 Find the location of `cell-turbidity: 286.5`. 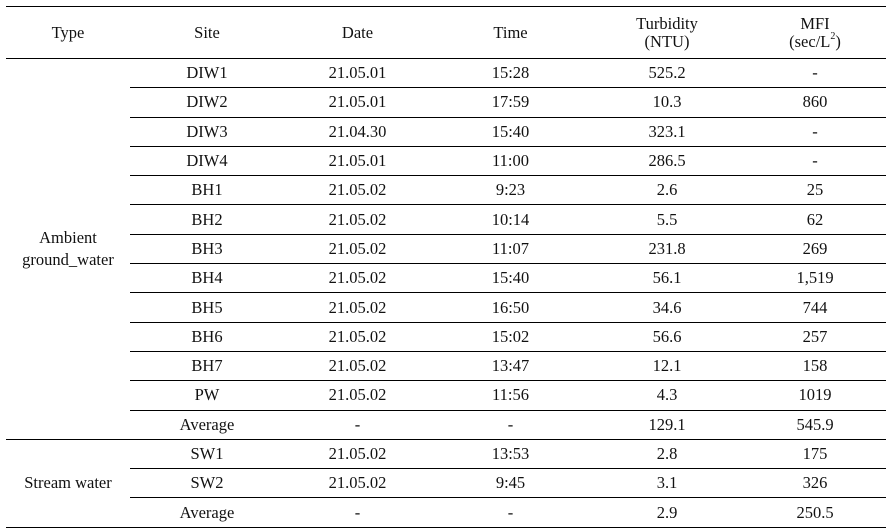

cell-turbidity: 286.5 is located at coordinates (667, 161).